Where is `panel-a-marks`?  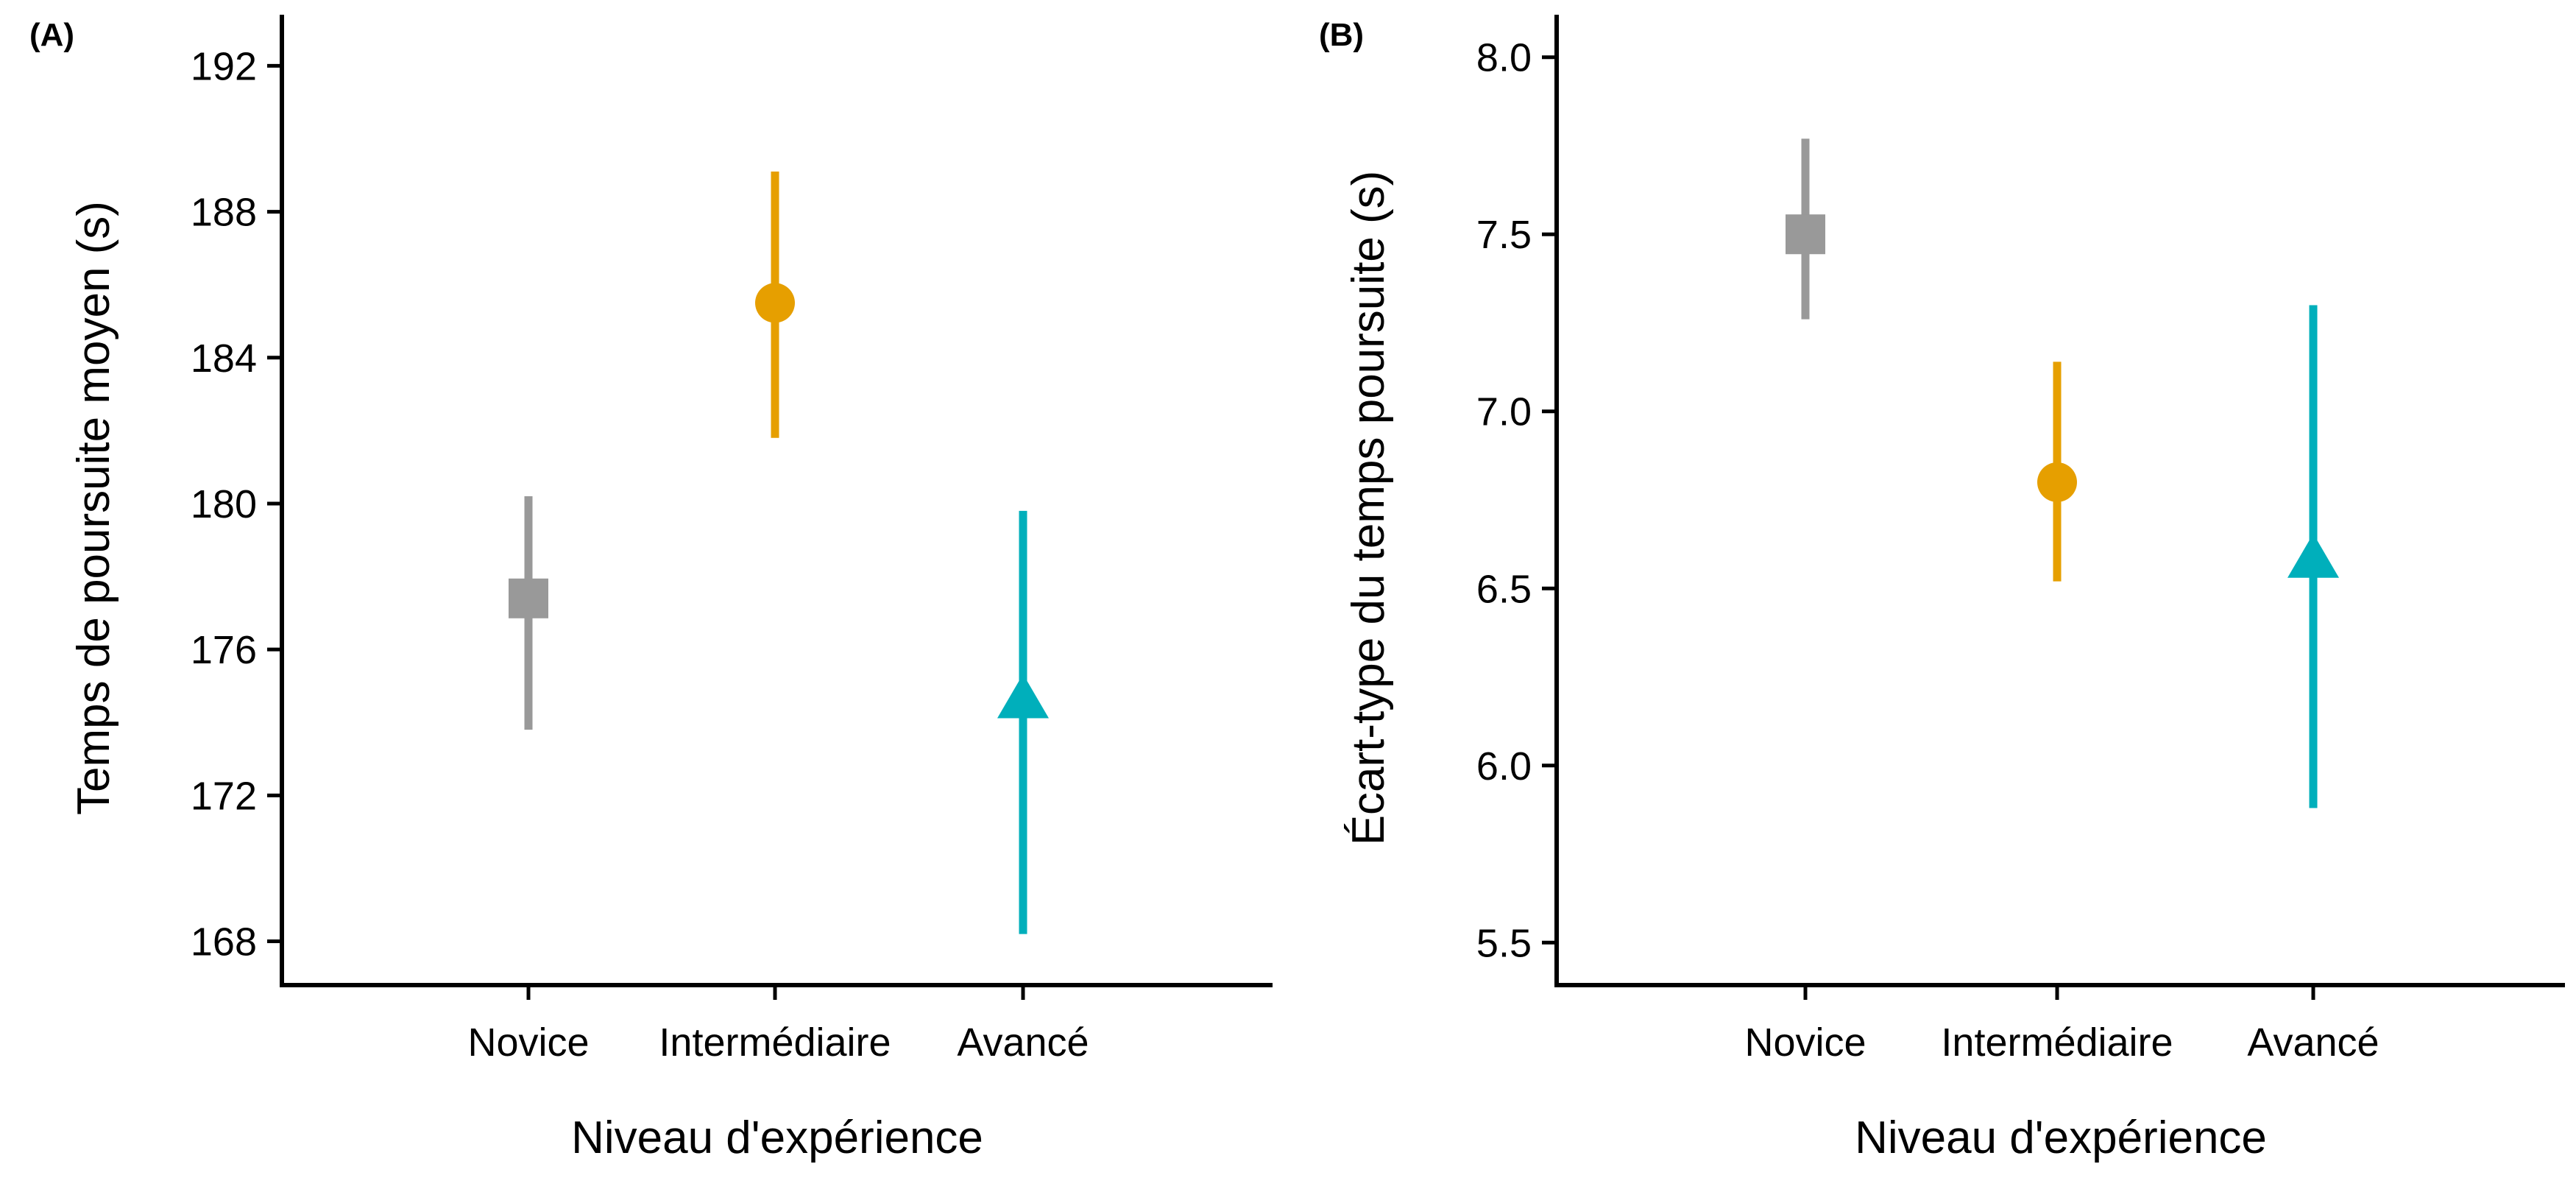 panel-a-marks is located at coordinates (779, 553).